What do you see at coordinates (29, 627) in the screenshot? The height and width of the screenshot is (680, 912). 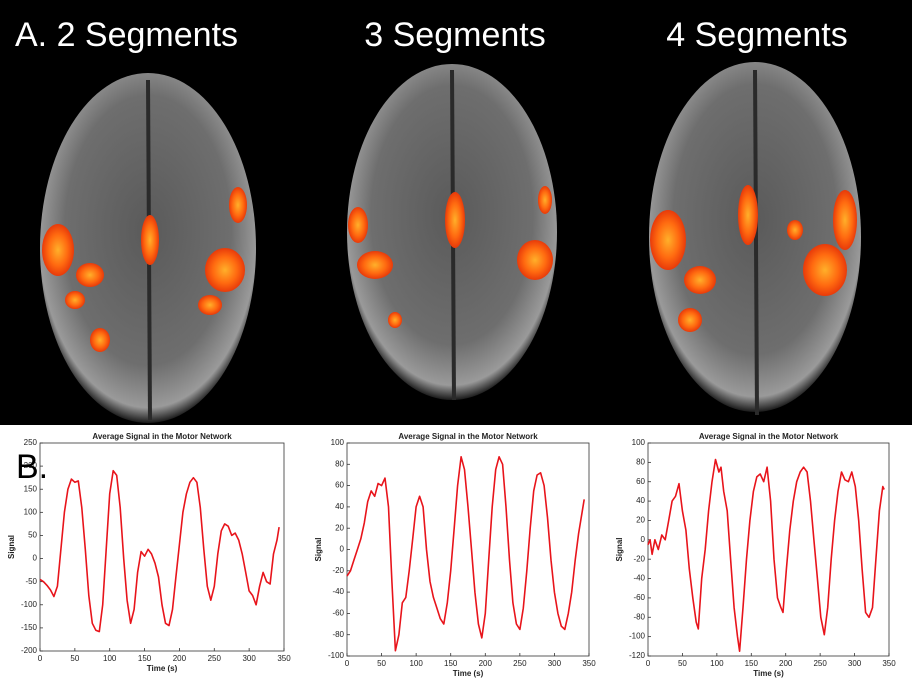 I see `y-tick-label: -150` at bounding box center [29, 627].